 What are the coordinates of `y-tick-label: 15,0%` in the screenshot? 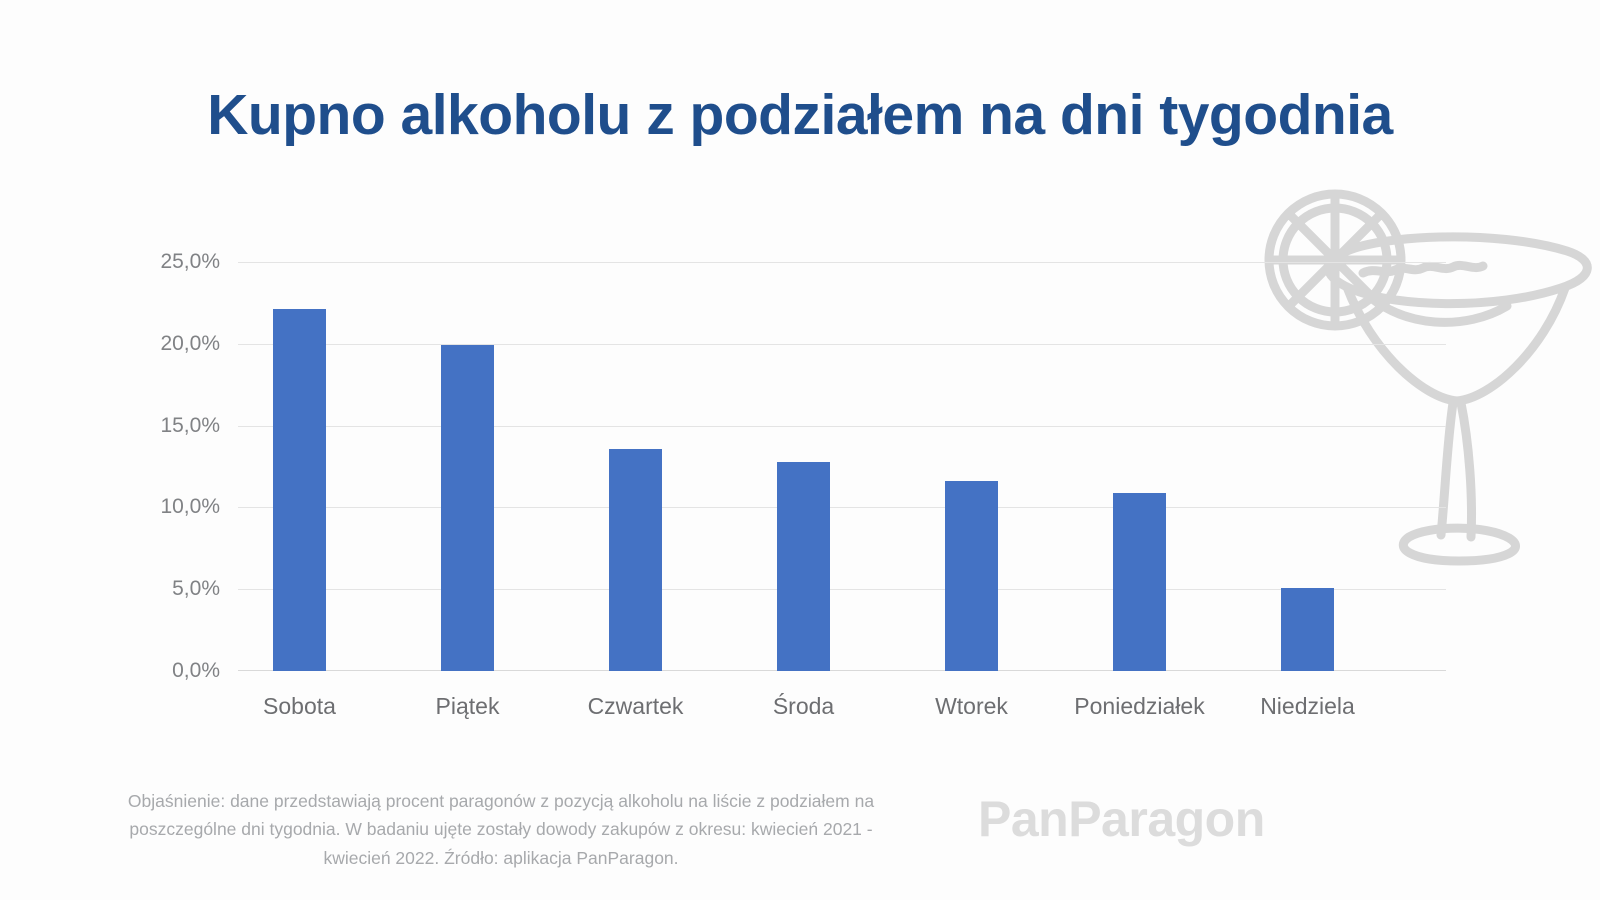 It's located at (190, 425).